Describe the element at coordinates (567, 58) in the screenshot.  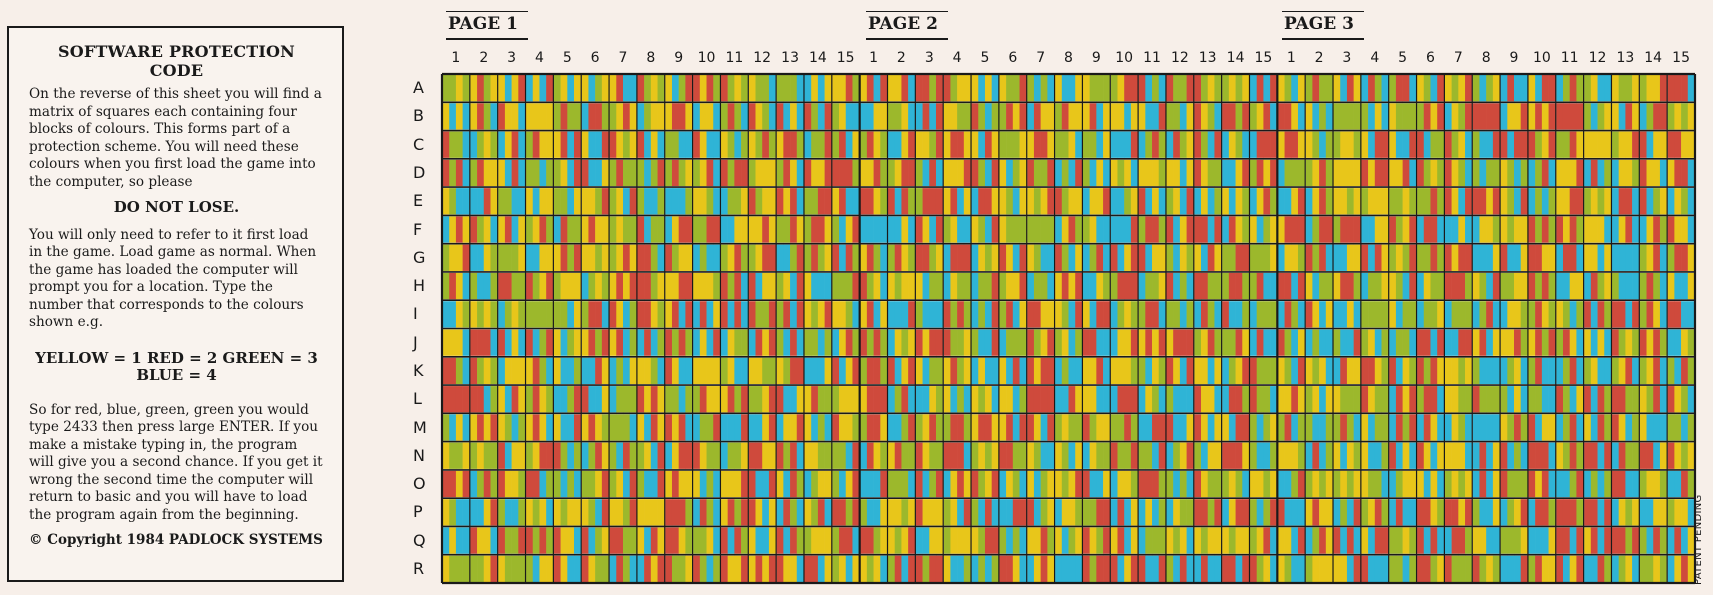
I see `column-number: 5` at that location.